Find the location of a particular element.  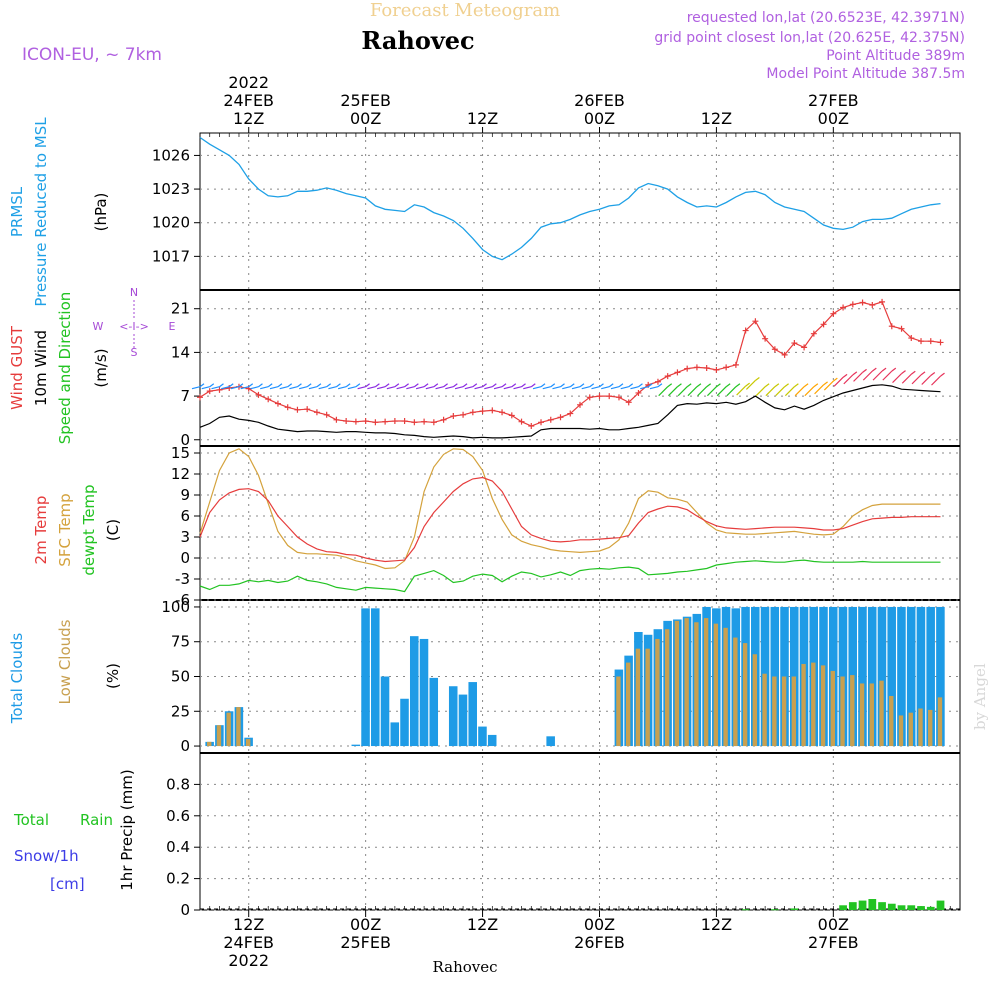

bottom-time-label: 24FEB is located at coordinates (248, 942).